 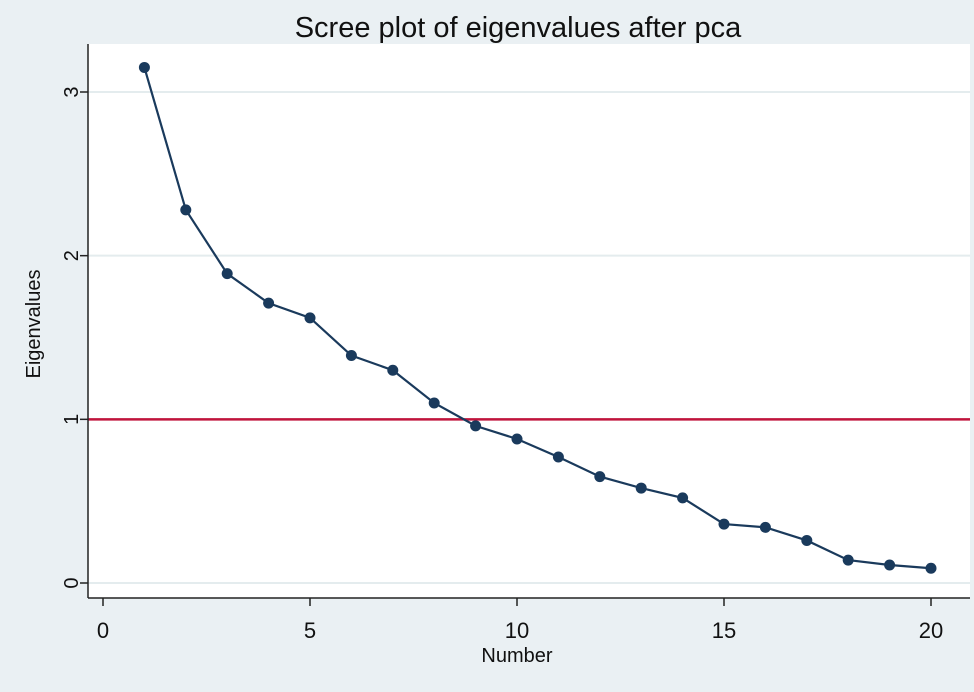 I want to click on x-tick-label: 10, so click(x=517, y=630).